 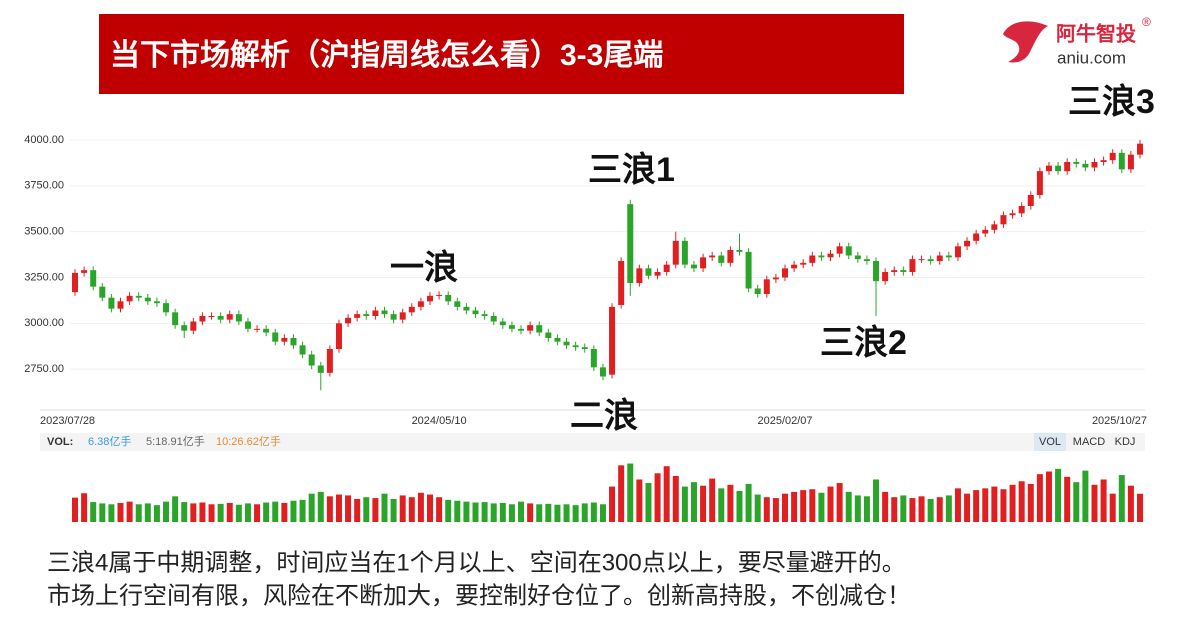 I want to click on logo-icon, so click(x=1025, y=42).